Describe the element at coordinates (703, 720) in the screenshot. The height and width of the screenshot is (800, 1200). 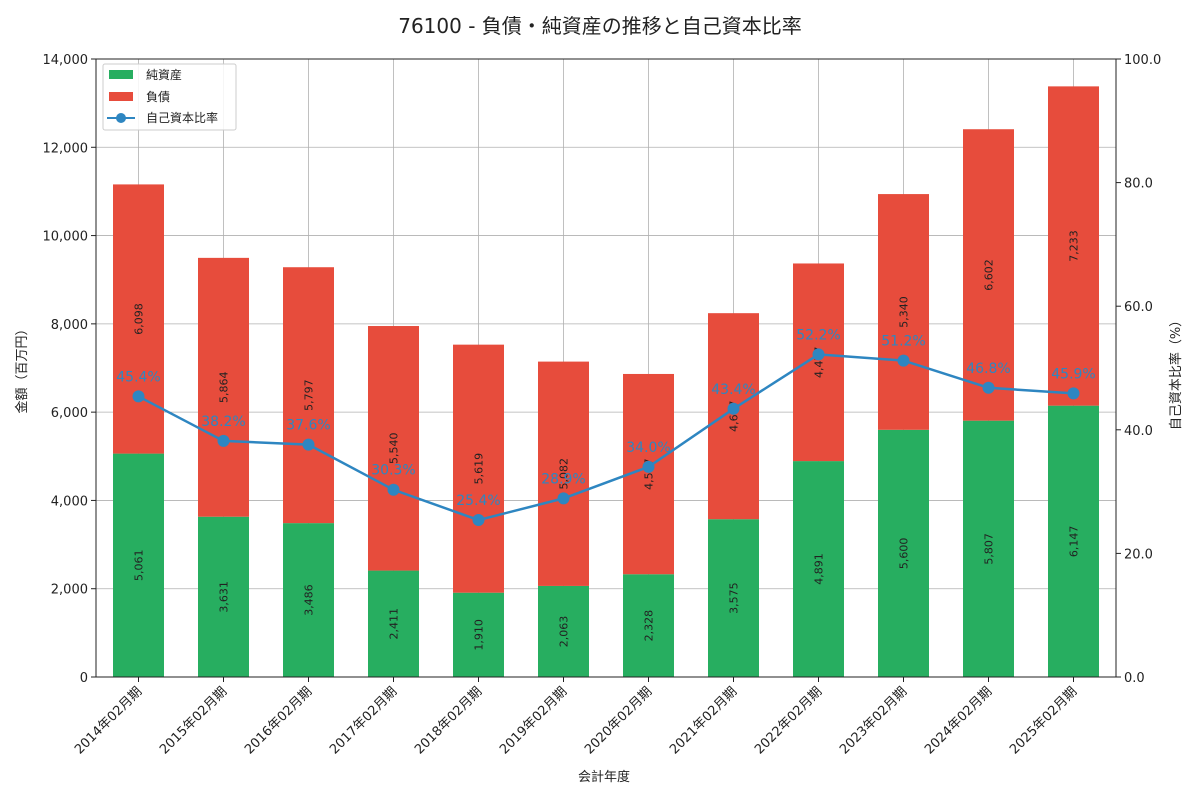
I see `x-tick-label: 2021年02月期` at that location.